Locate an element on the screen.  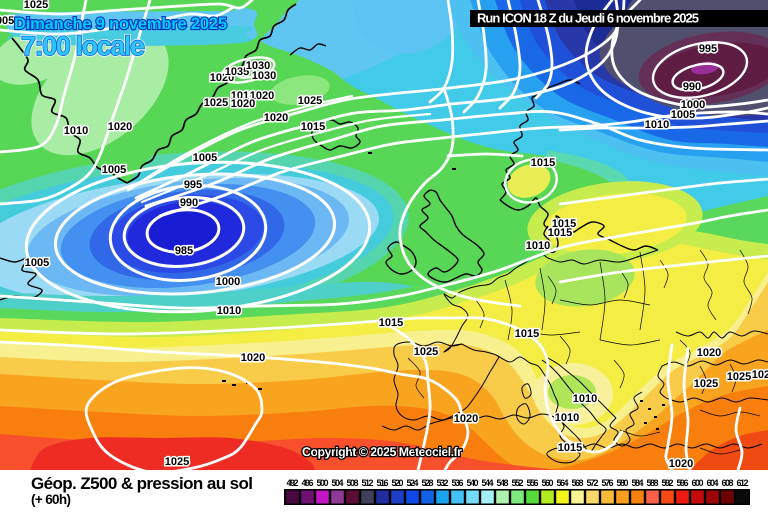
svg-text: 1035 is located at coordinates (237, 72).